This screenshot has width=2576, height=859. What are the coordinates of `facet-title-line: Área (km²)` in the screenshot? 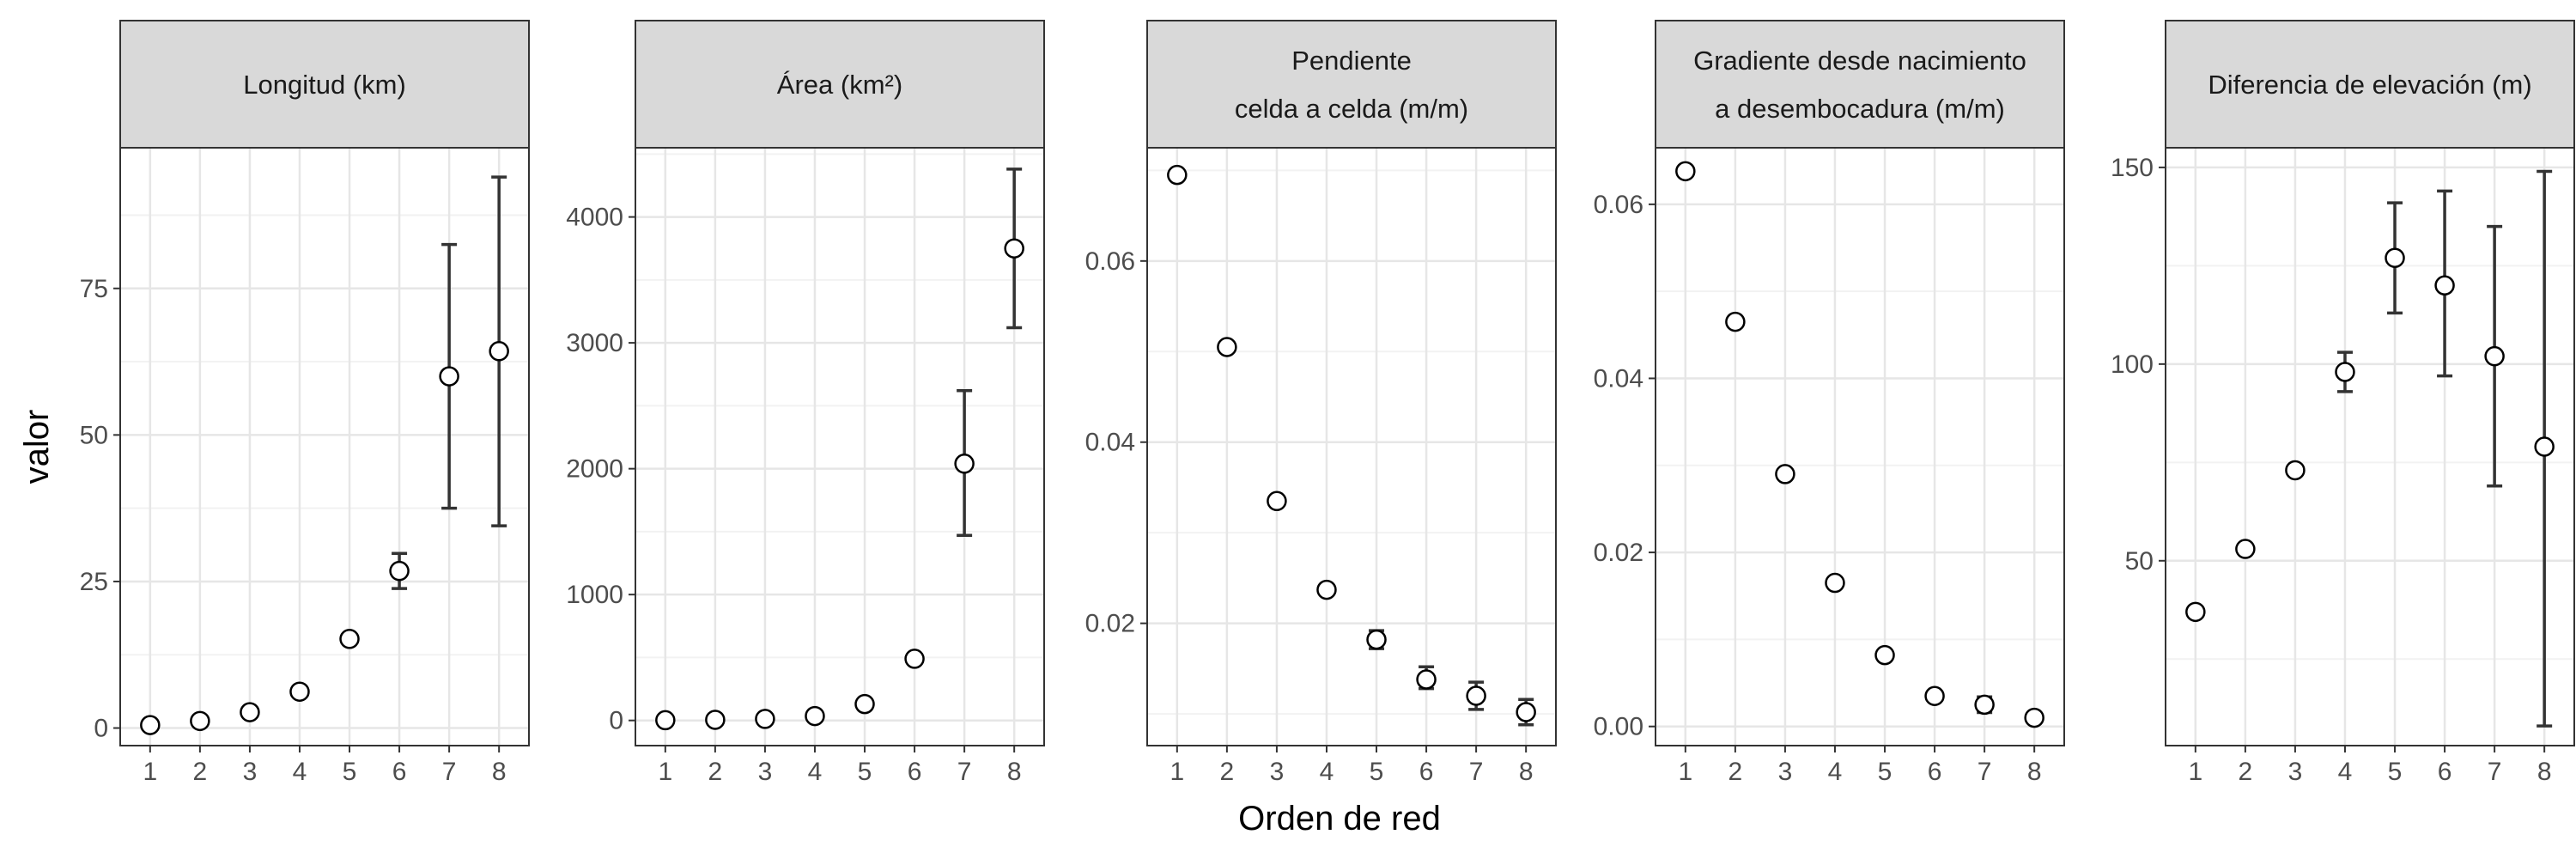 It's located at (839, 85).